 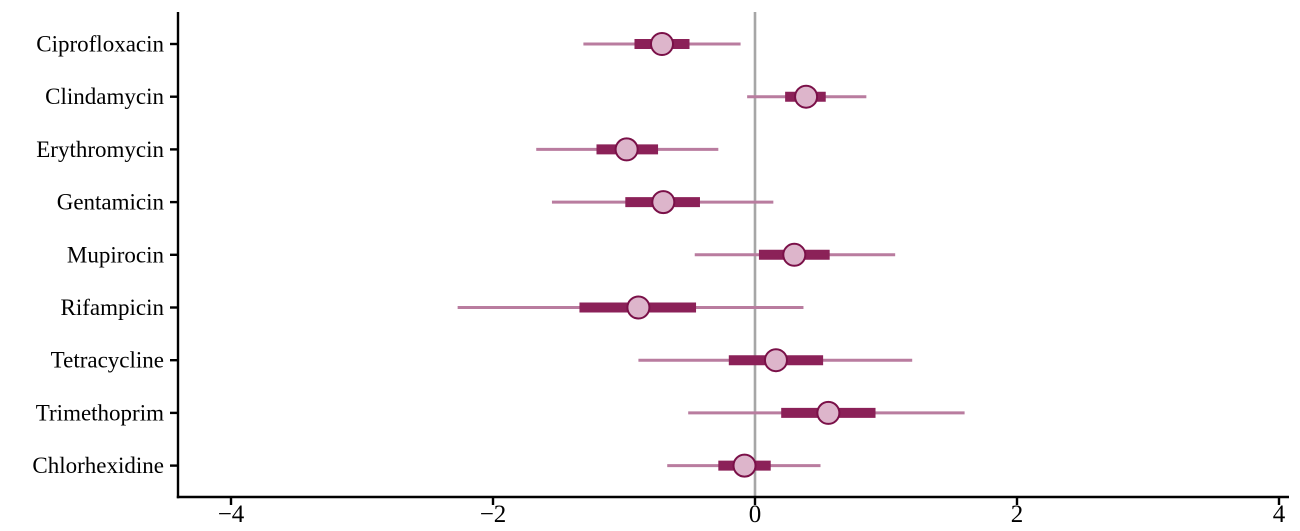 What do you see at coordinates (107, 360) in the screenshot?
I see `category-label: Tetracycline` at bounding box center [107, 360].